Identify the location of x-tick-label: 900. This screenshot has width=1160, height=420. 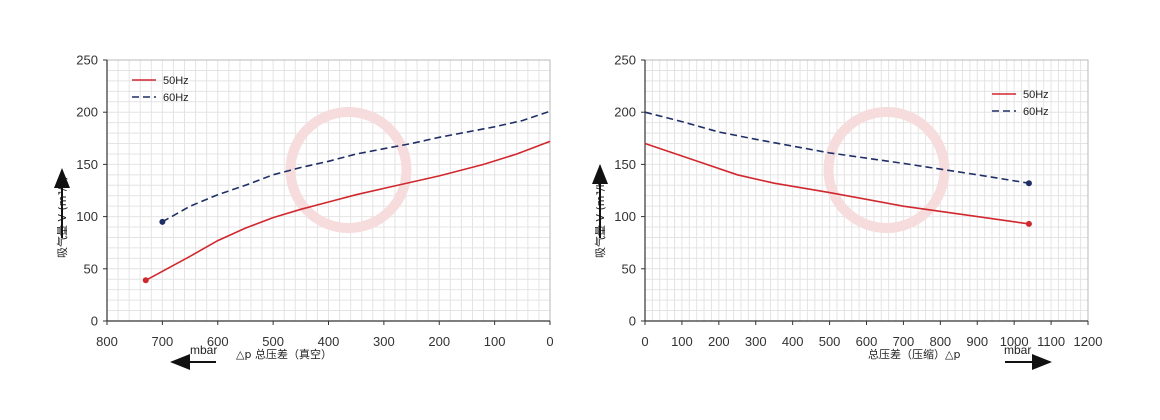
(977, 341).